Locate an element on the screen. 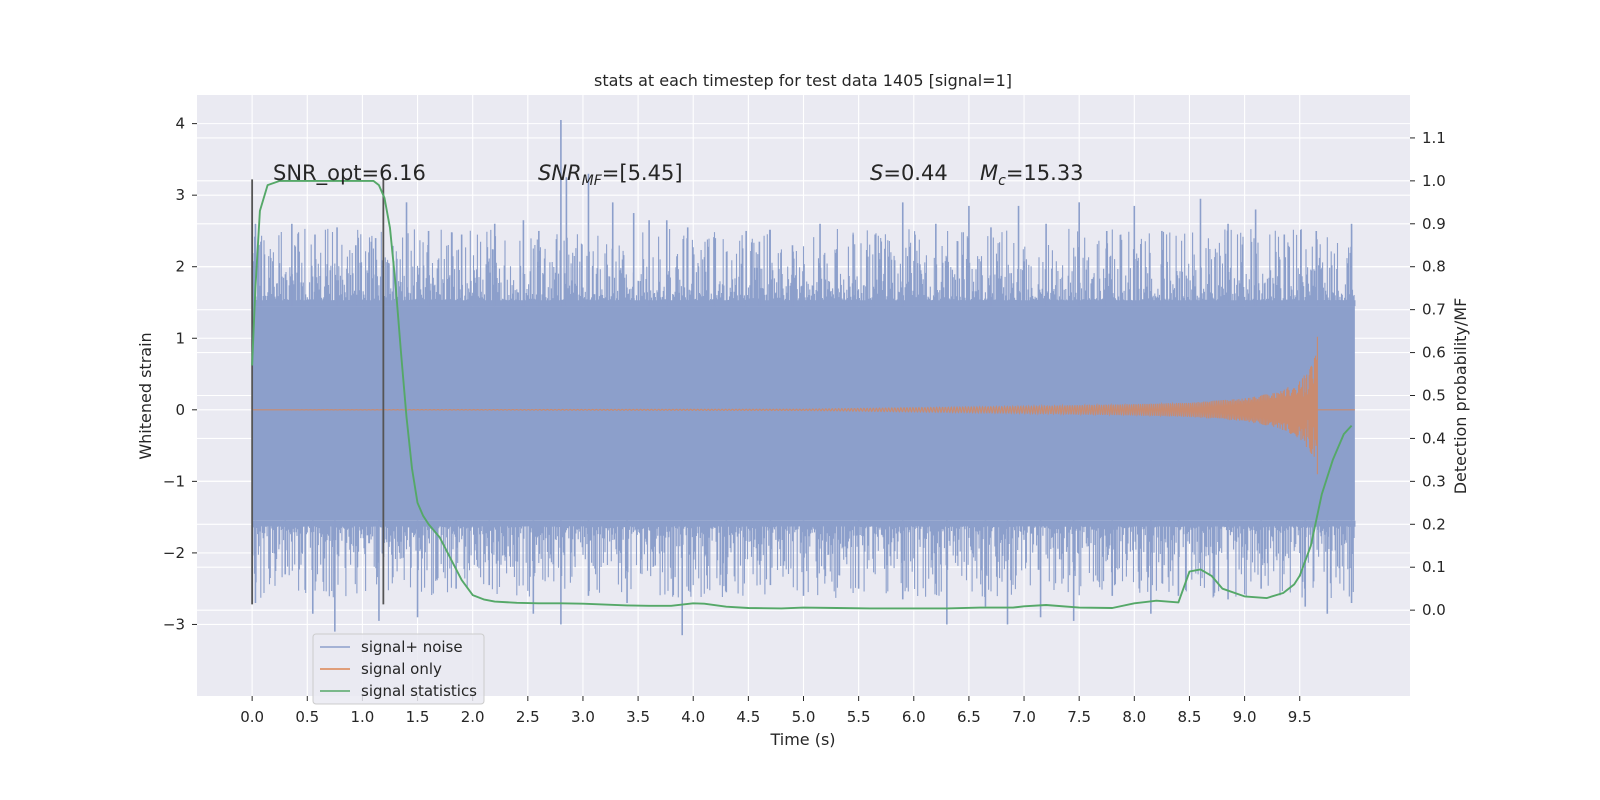 The height and width of the screenshot is (800, 1600). annotation-mc: Mc=15.33 is located at coordinates (1032, 175).